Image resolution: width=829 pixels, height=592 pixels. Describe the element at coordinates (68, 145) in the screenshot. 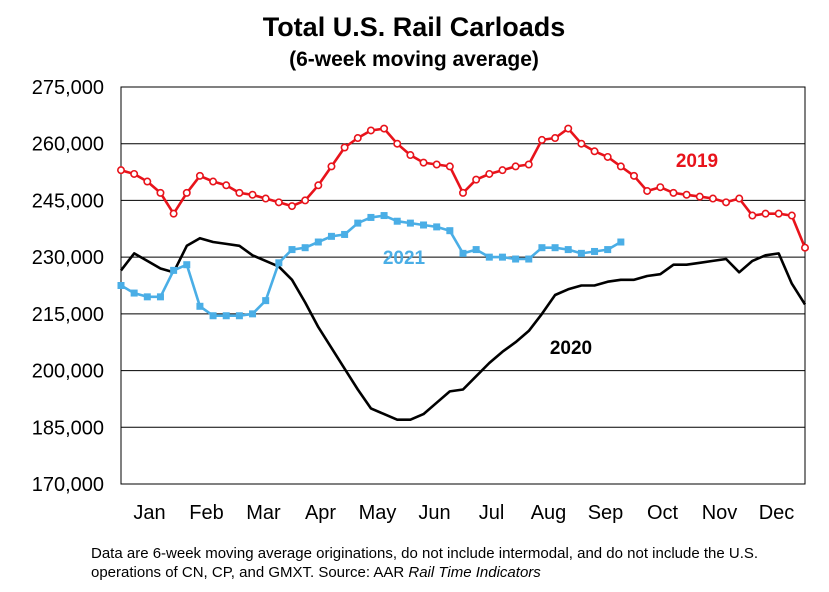

I see `y-tick-label: 260,000` at that location.